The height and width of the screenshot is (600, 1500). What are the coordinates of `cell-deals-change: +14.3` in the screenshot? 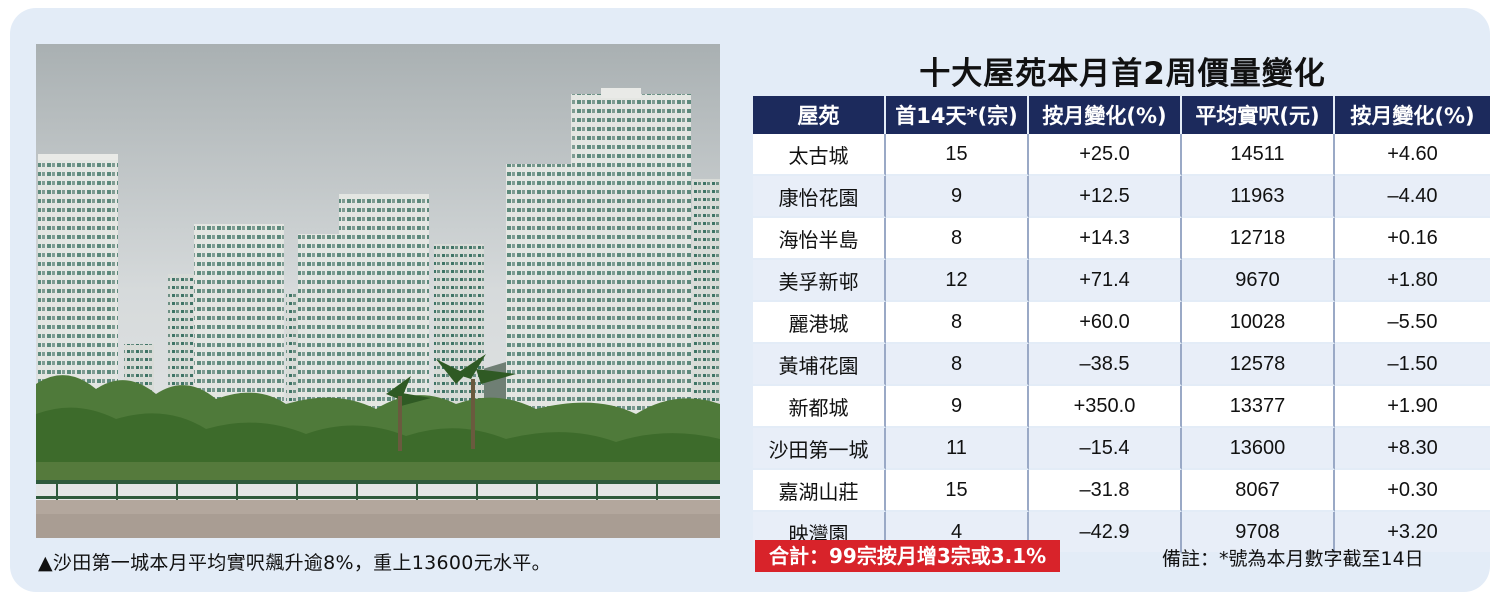 It's located at (1105, 239).